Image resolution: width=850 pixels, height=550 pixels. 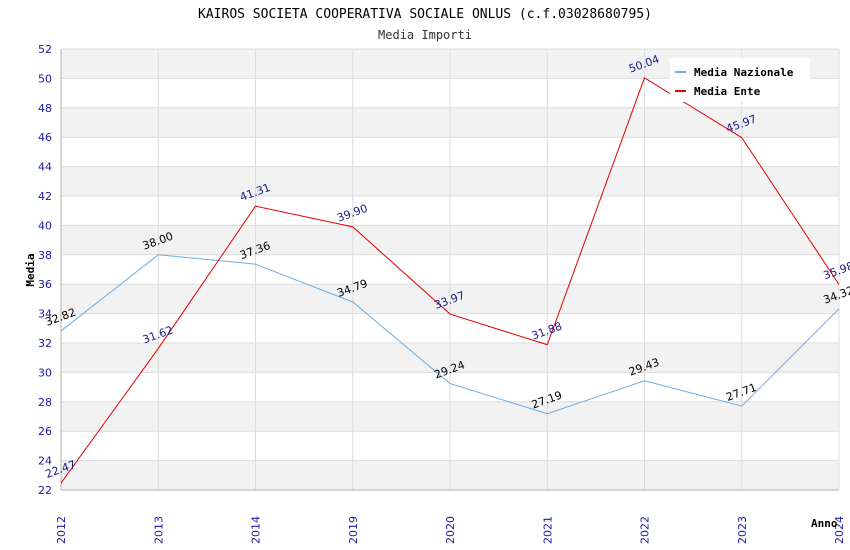 What do you see at coordinates (45, 255) in the screenshot?
I see `y-tick-label: 38` at bounding box center [45, 255].